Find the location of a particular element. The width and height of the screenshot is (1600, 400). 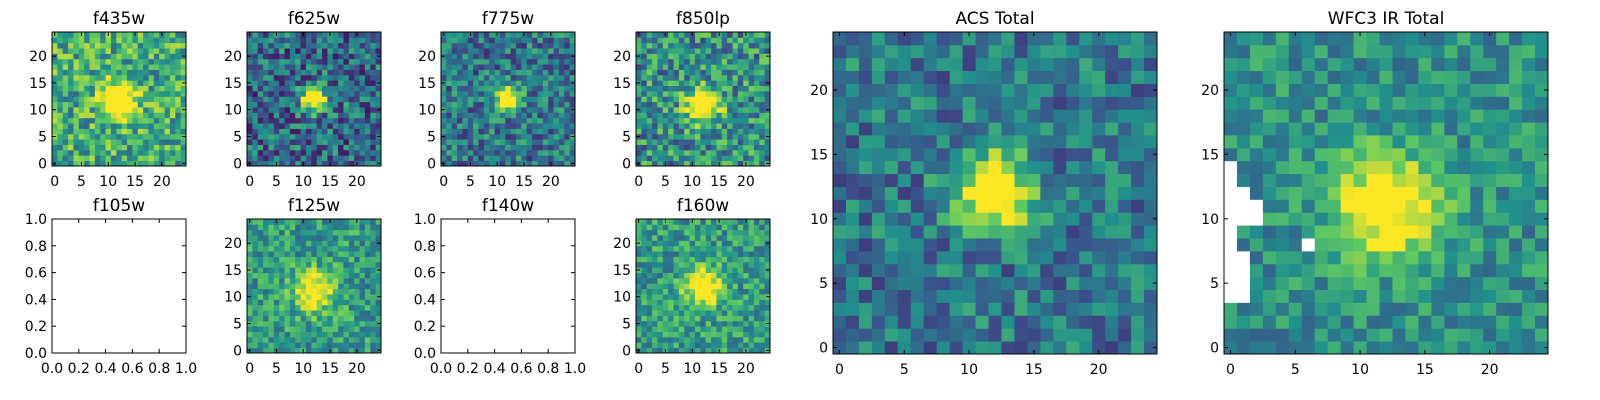

x-tick-label: 10 is located at coordinates (969, 370).